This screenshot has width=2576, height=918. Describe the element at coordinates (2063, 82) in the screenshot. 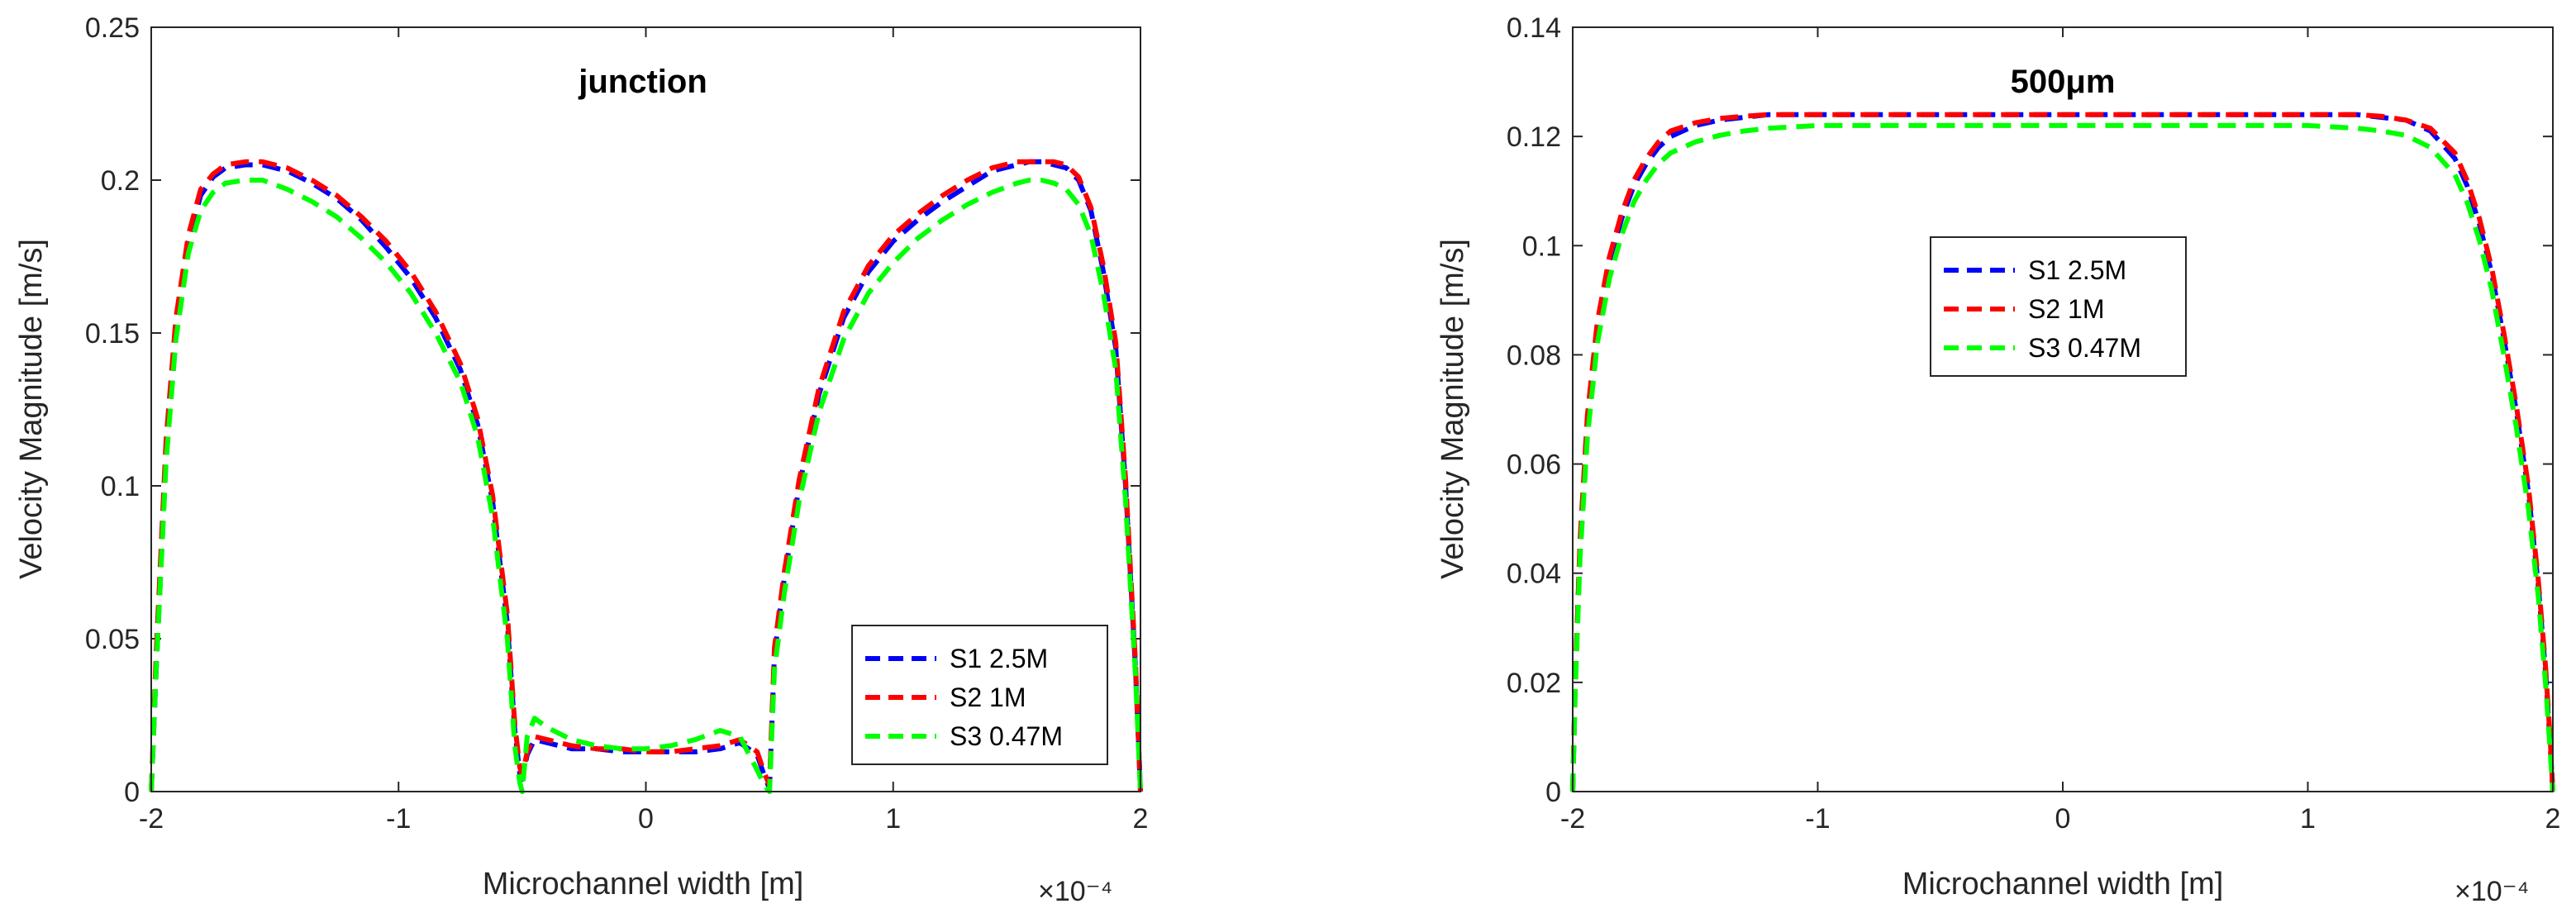

I see `chart-title: 500μm` at that location.